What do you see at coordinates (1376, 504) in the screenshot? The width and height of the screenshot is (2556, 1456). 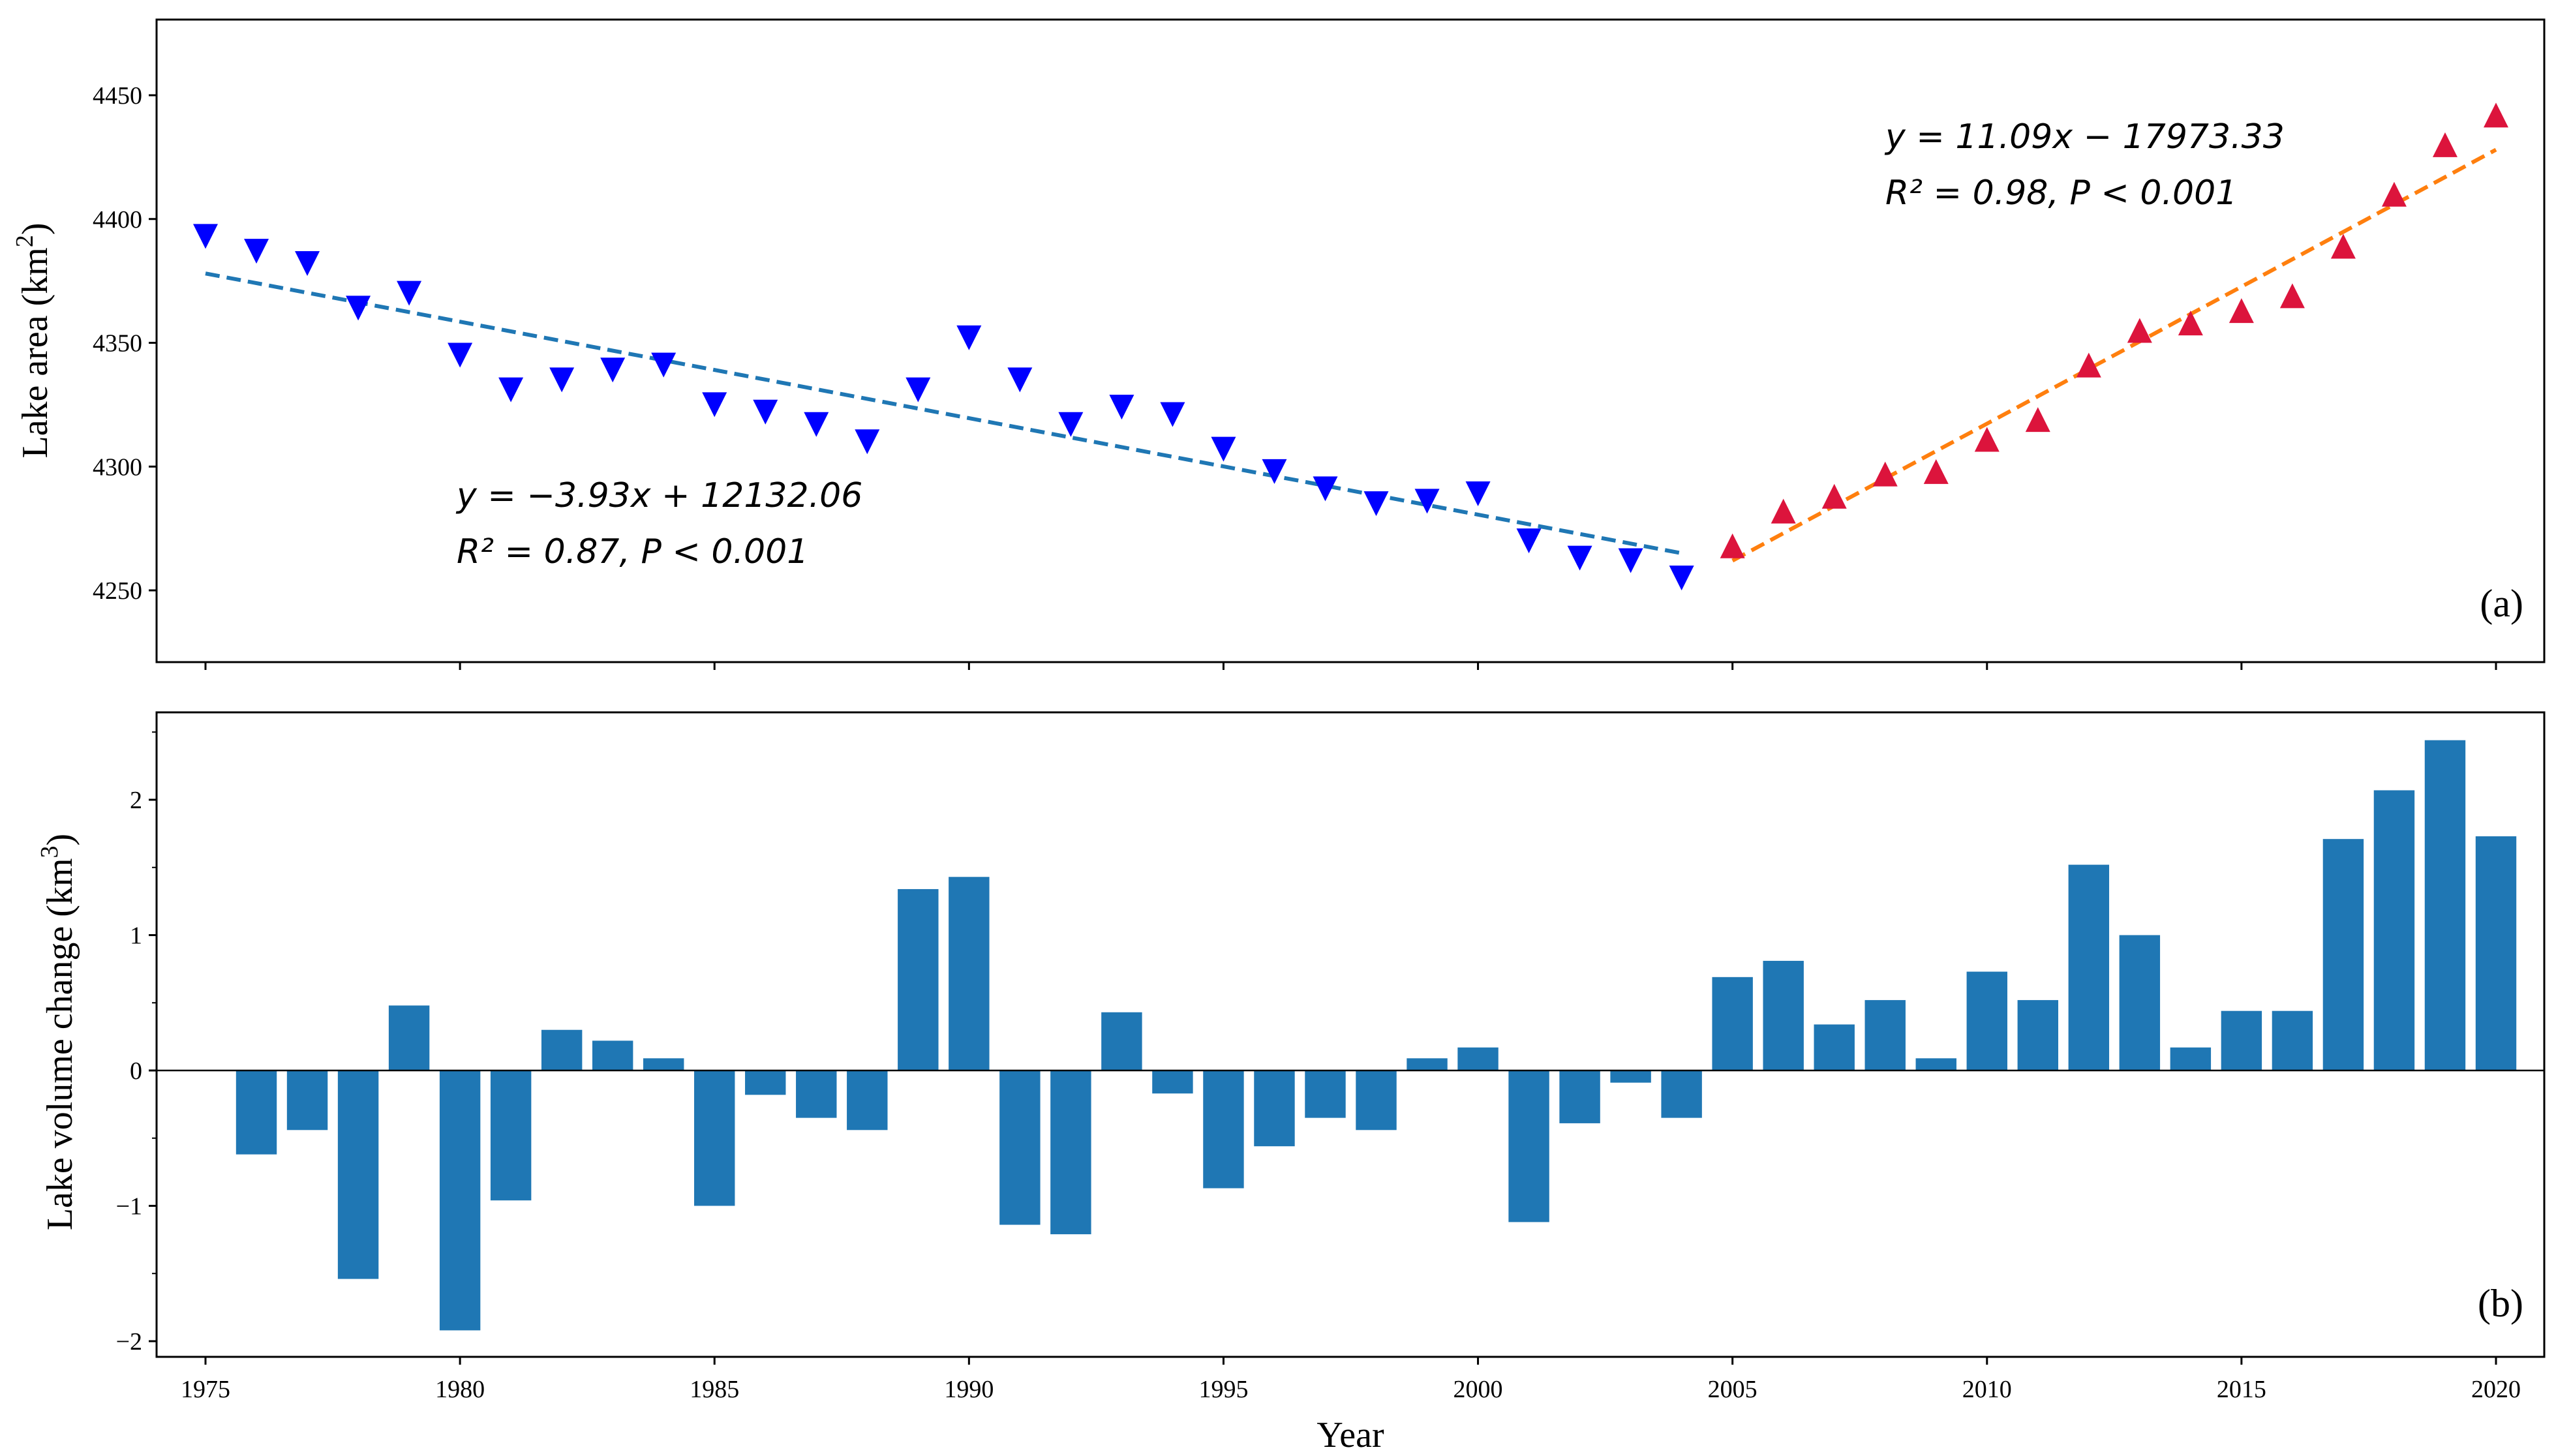 I see `scatter-point-1998` at bounding box center [1376, 504].